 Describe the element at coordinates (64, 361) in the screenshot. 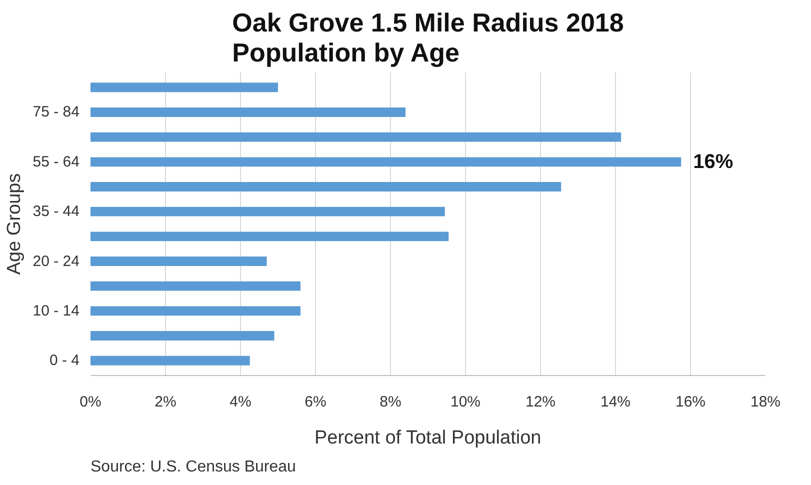

I see `y-tick-label: 0 - 4` at that location.